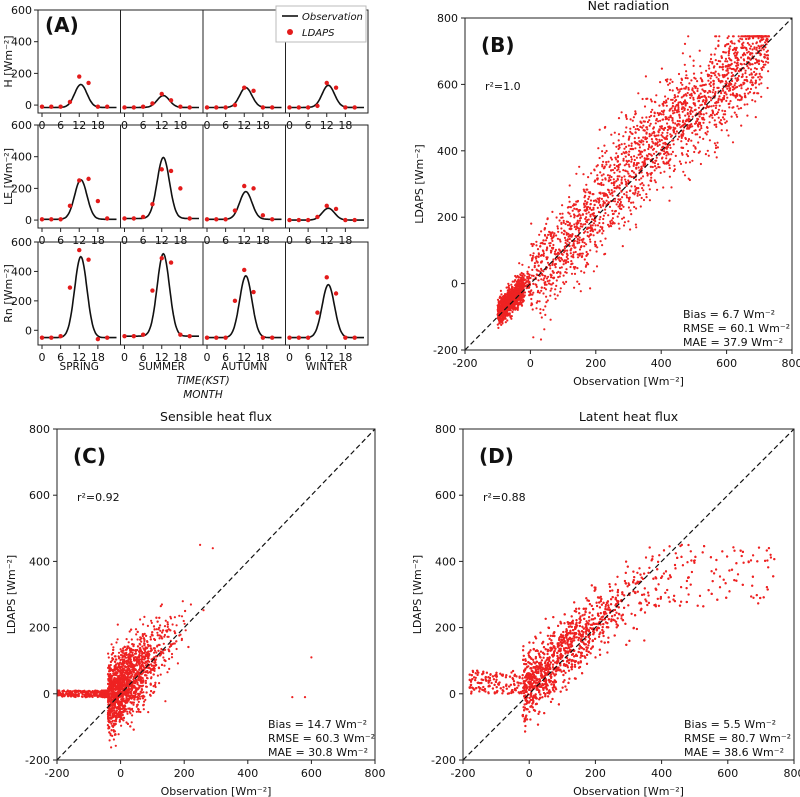 The width and height of the screenshot is (800, 797). I want to click on observation-line, so click(244, 306).